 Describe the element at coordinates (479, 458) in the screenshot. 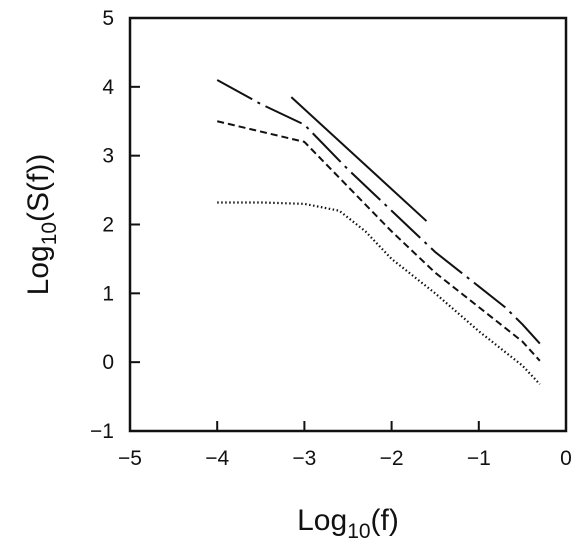

I see `x-tick-label: −1` at that location.